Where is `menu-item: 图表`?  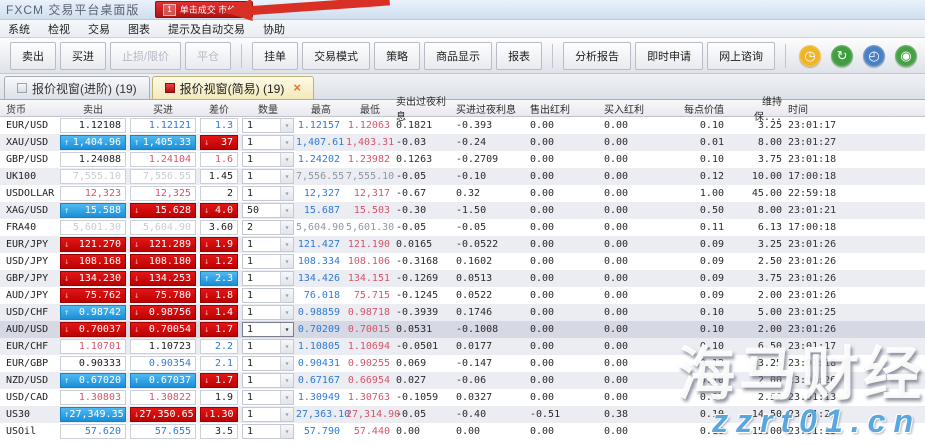 menu-item: 图表 is located at coordinates (139, 29).